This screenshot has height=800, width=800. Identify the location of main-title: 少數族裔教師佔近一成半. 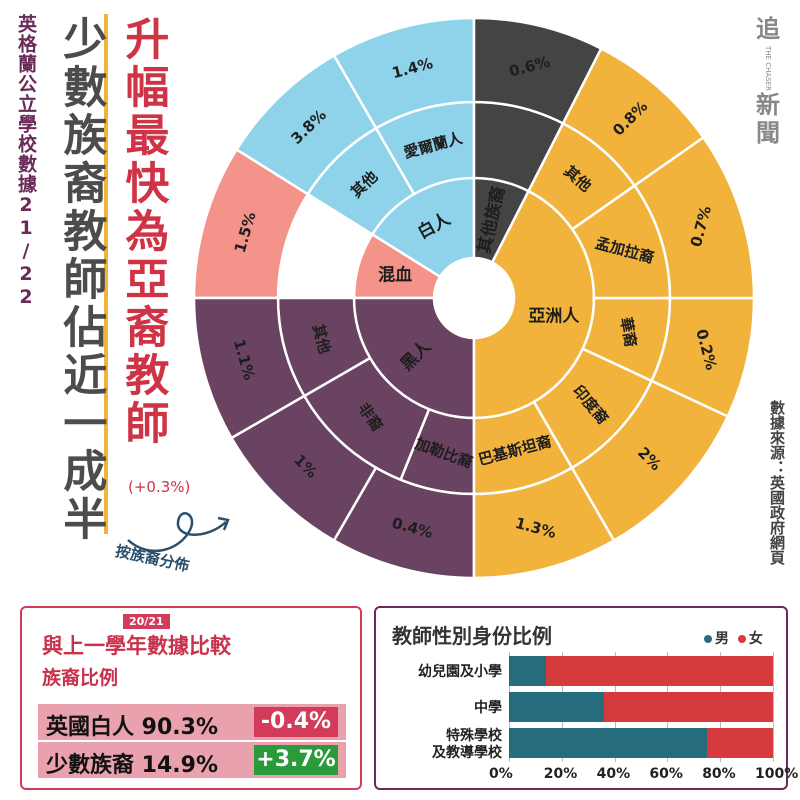
(81, 280).